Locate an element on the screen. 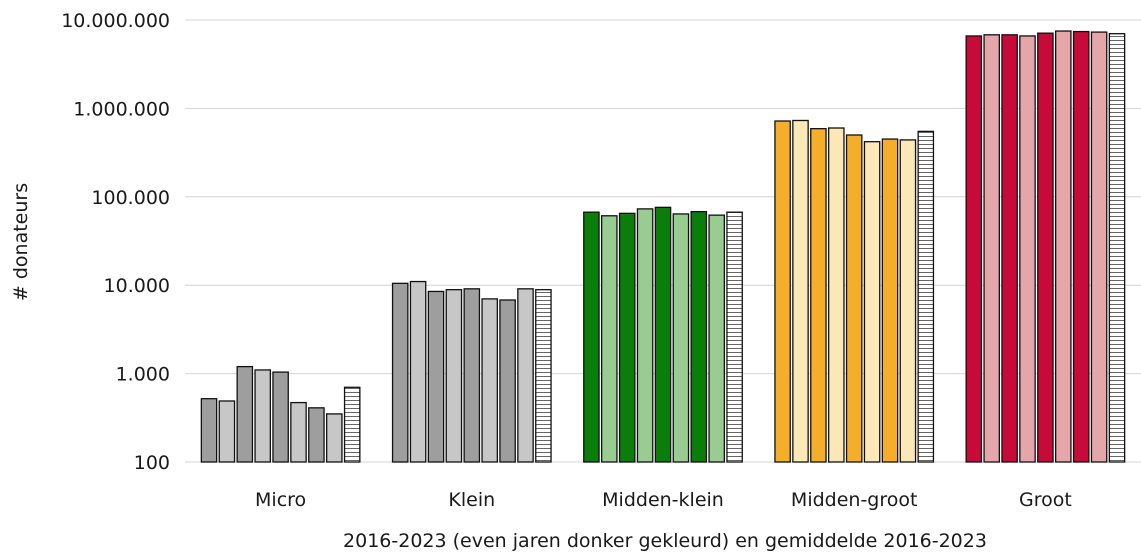 Image resolution: width=1141 pixels, height=560 pixels. bar-group-midden-klein is located at coordinates (663, 334).